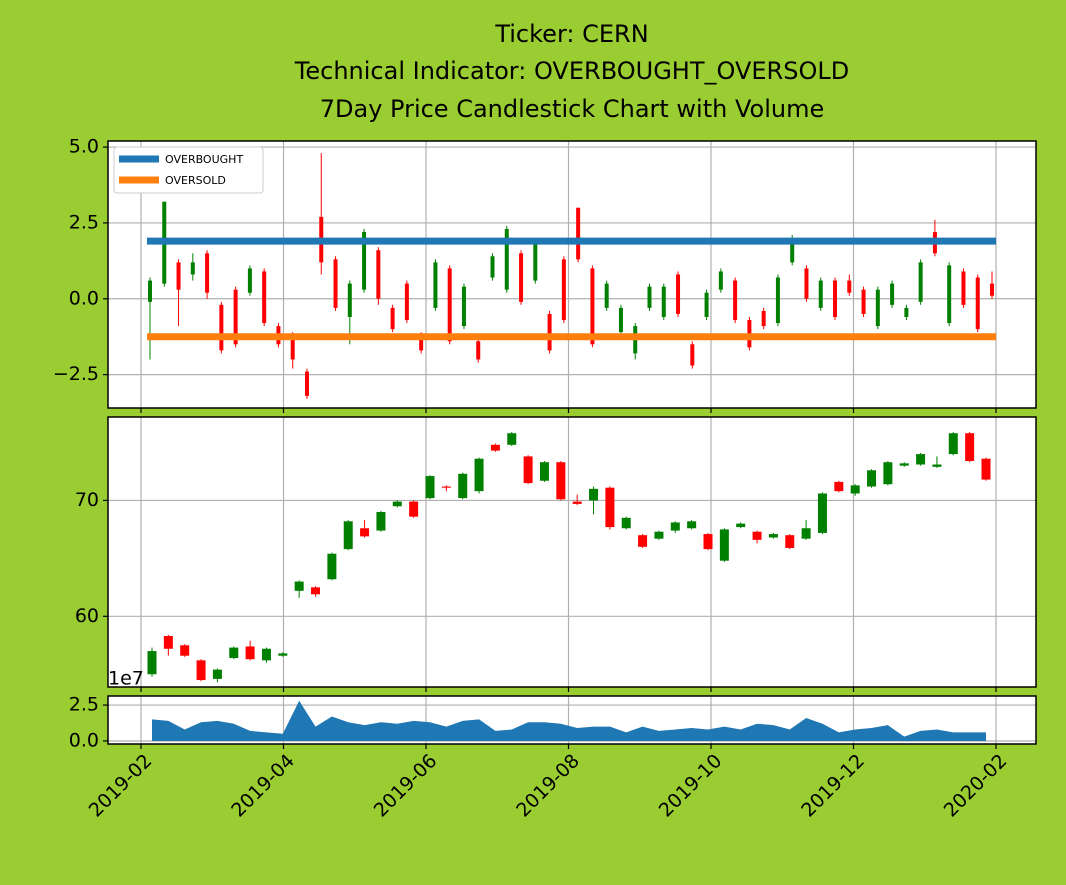 This screenshot has height=885, width=1066. Describe the element at coordinates (263, 786) in the screenshot. I see `x-tick-label: 2019-04` at that location.